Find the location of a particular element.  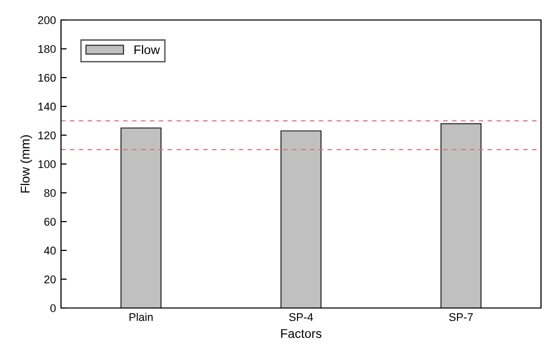

x-axis-title: Factors is located at coordinates (301, 333).